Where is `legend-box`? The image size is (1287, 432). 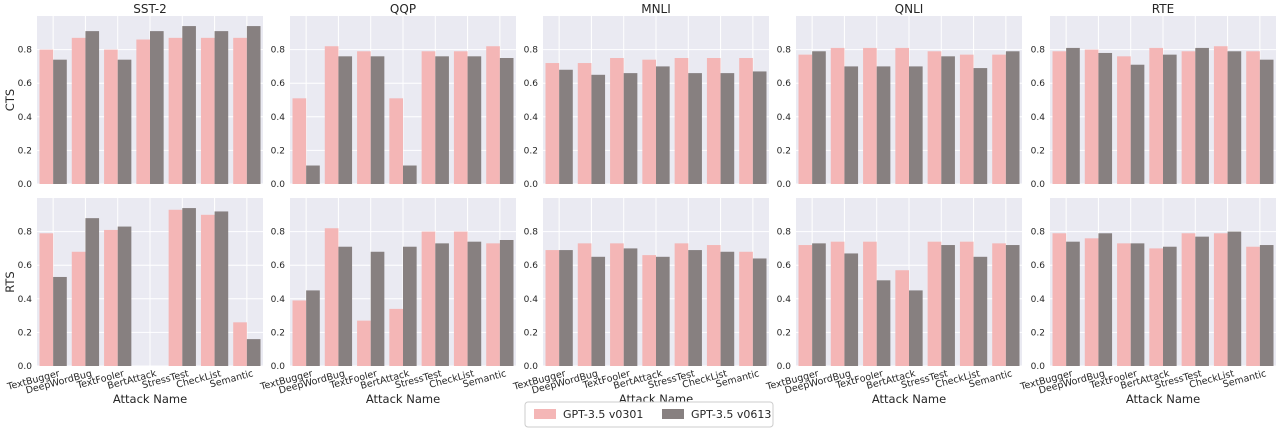
legend-box is located at coordinates (649, 414).